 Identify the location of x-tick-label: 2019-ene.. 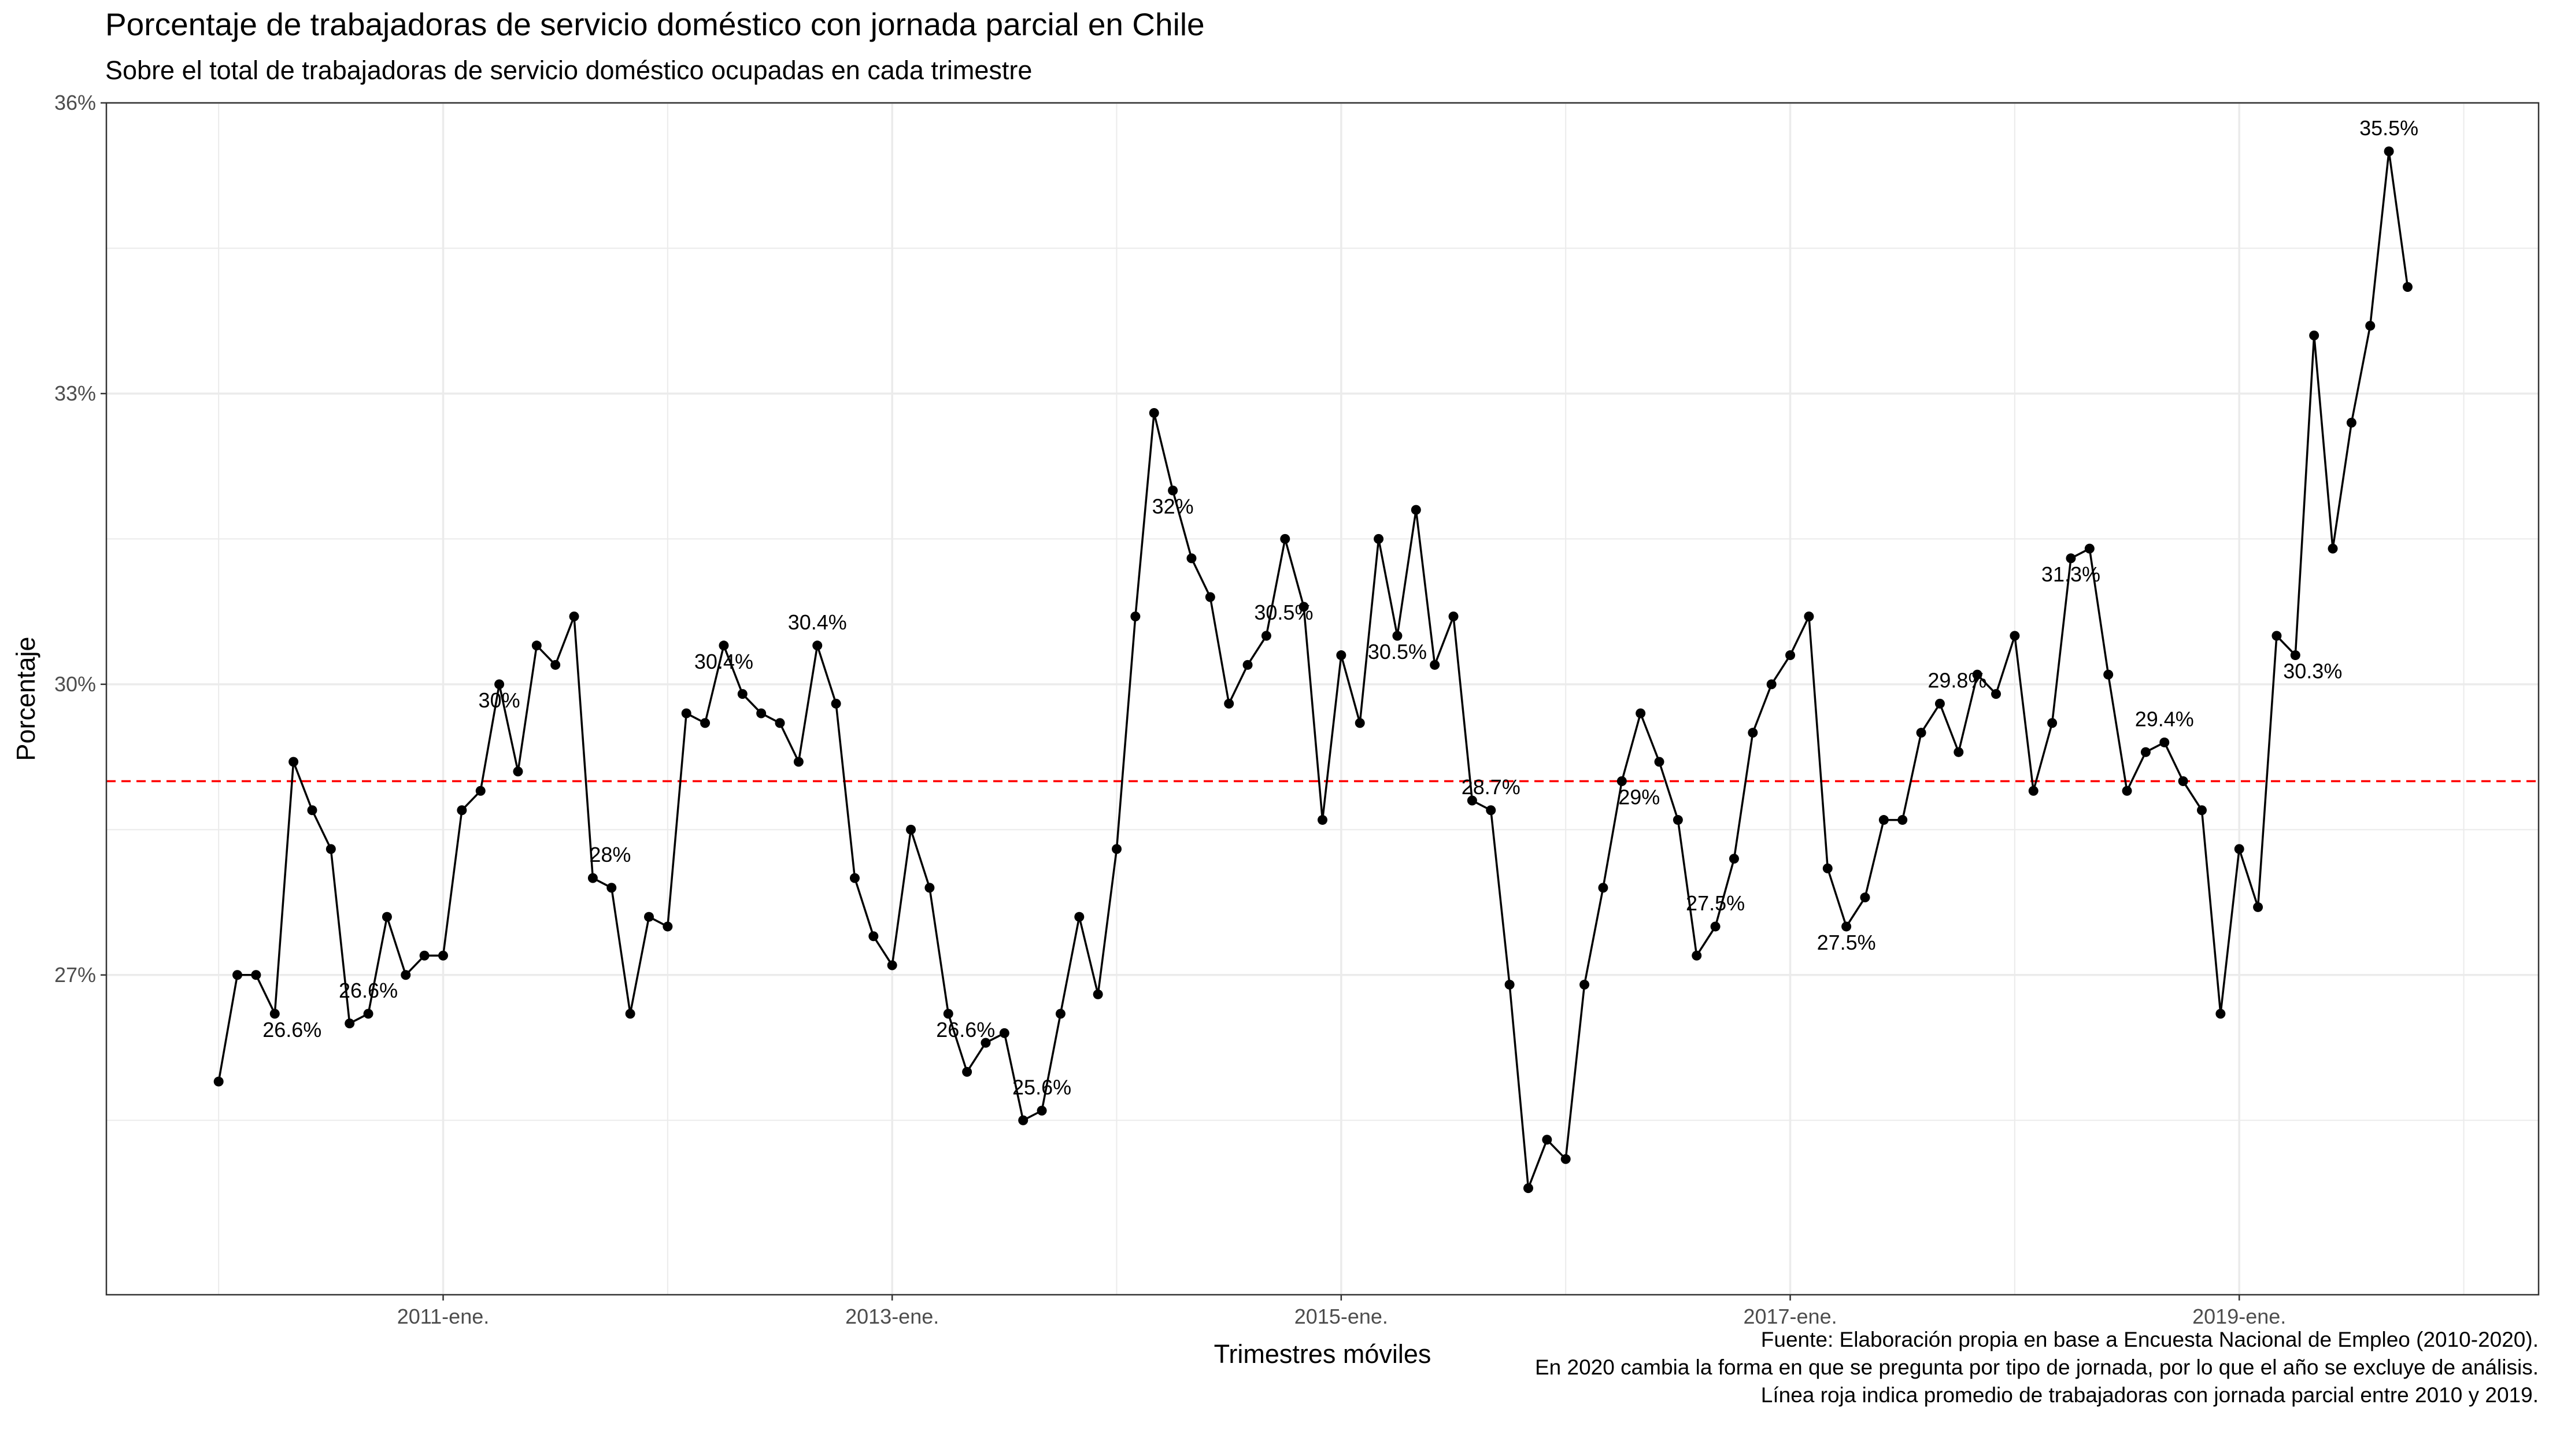
(2239, 1317).